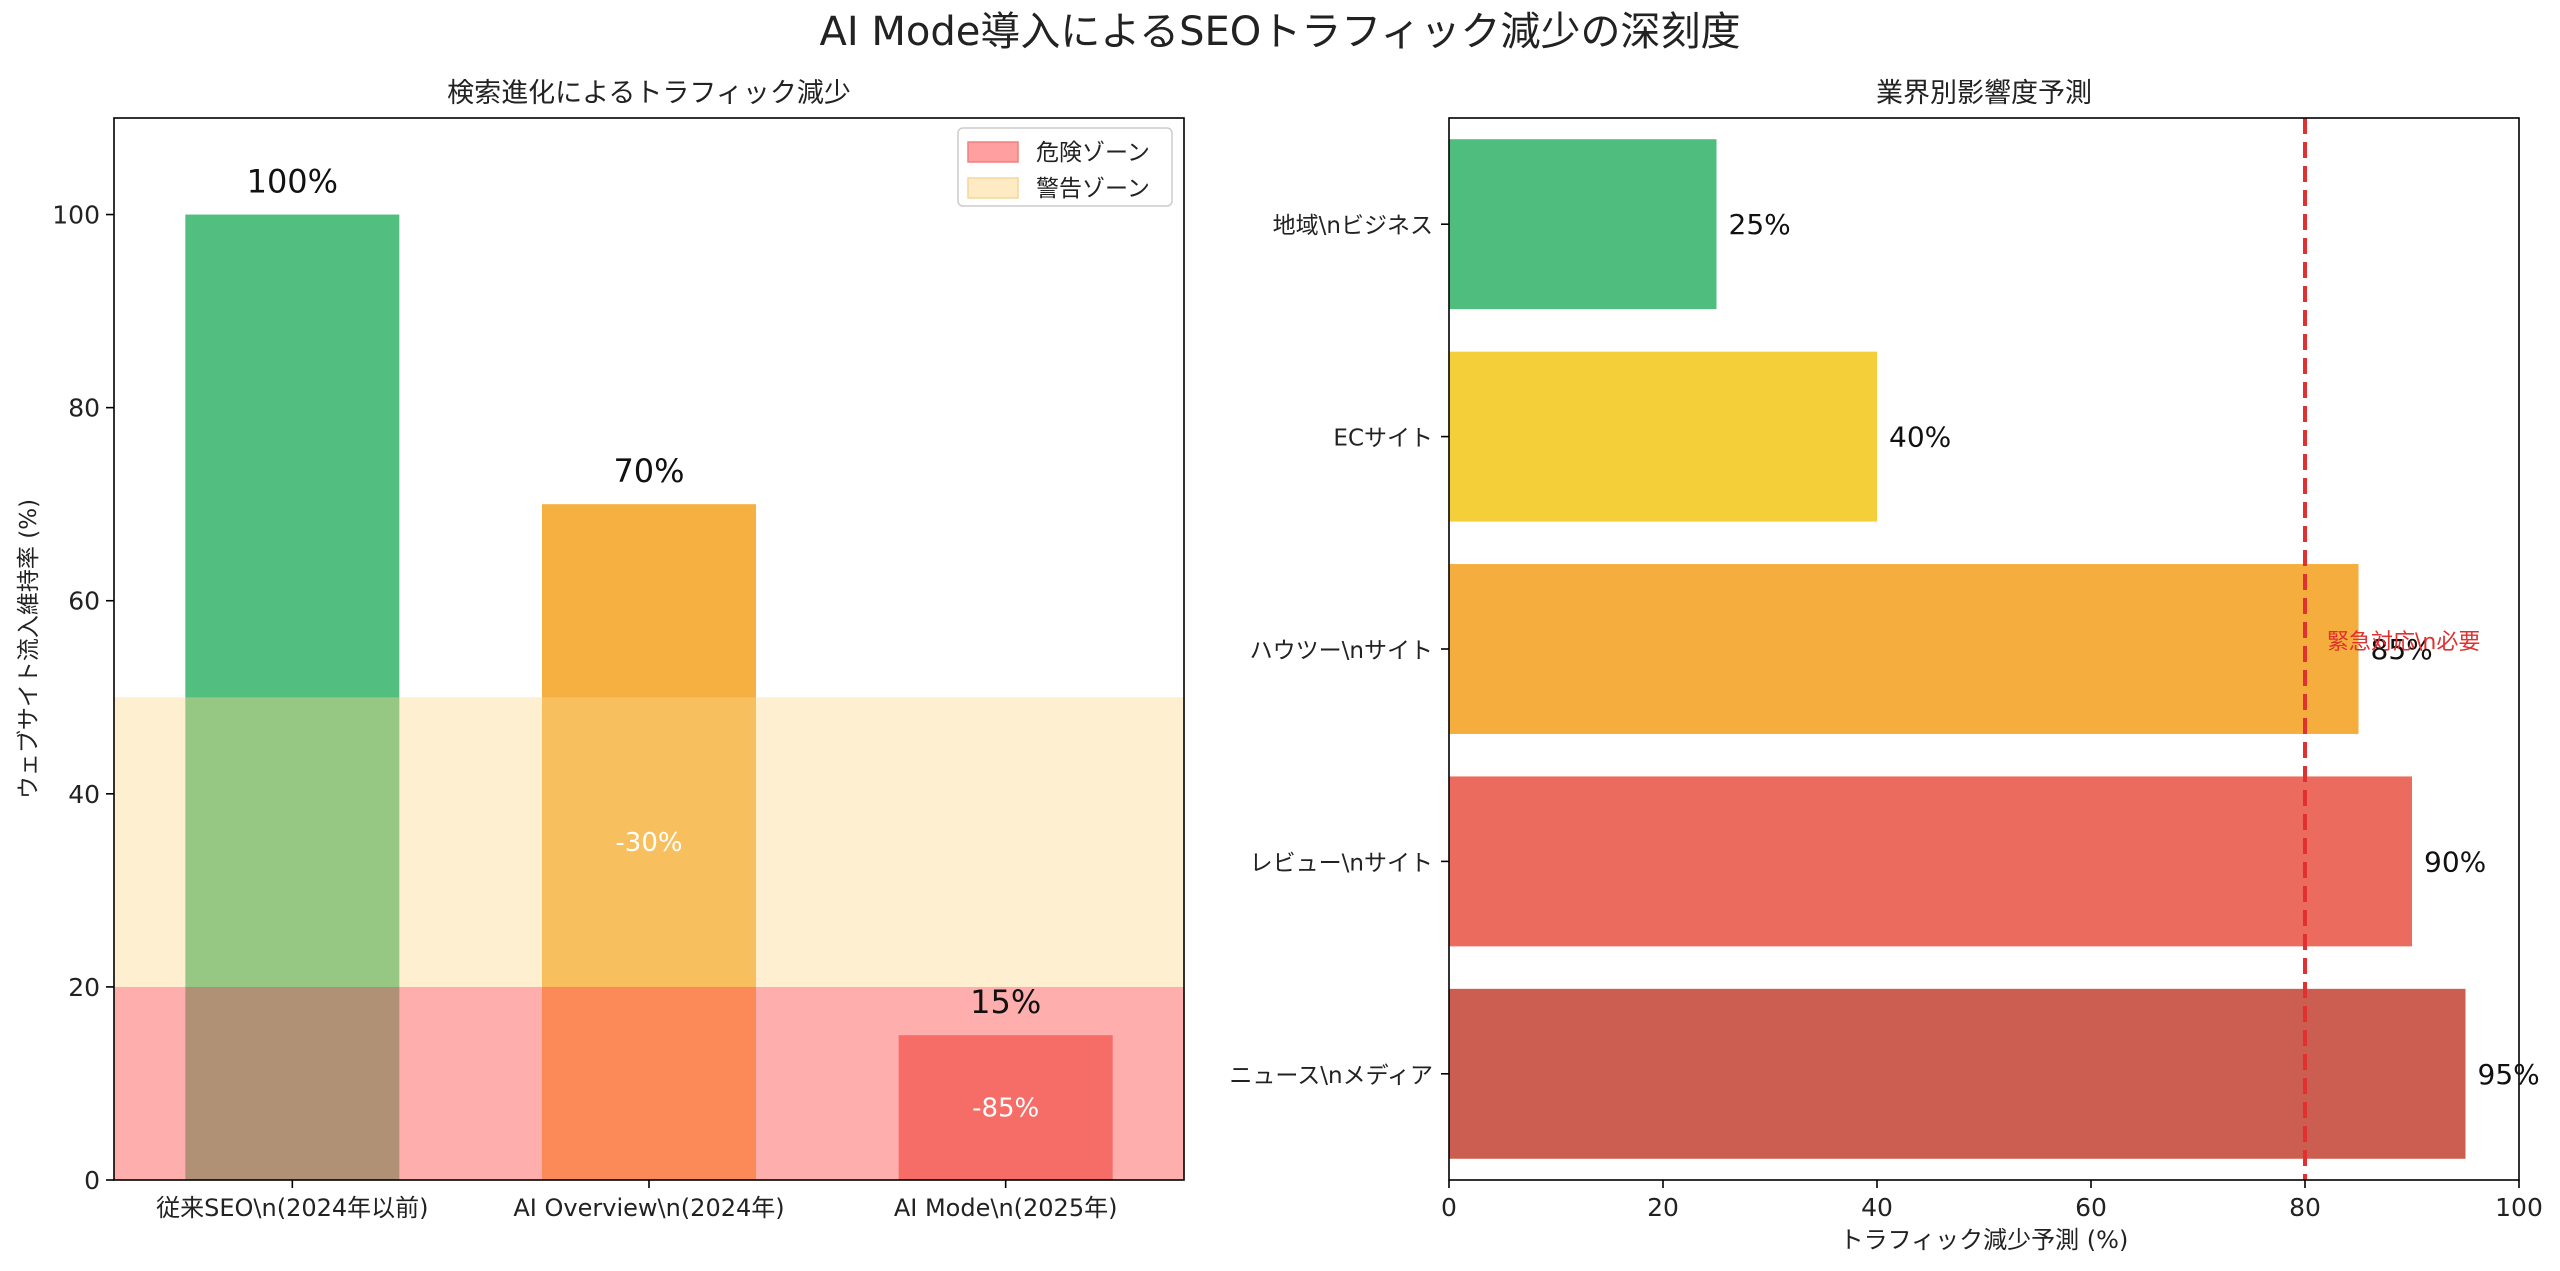 This screenshot has width=2560, height=1271. I want to click on hbar-value-label: 85%, so click(2402, 649).